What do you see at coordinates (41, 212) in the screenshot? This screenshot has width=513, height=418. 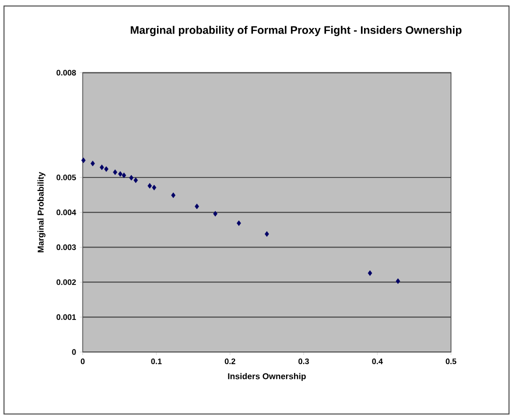 I see `y-axis-title: Marginal Probability` at bounding box center [41, 212].